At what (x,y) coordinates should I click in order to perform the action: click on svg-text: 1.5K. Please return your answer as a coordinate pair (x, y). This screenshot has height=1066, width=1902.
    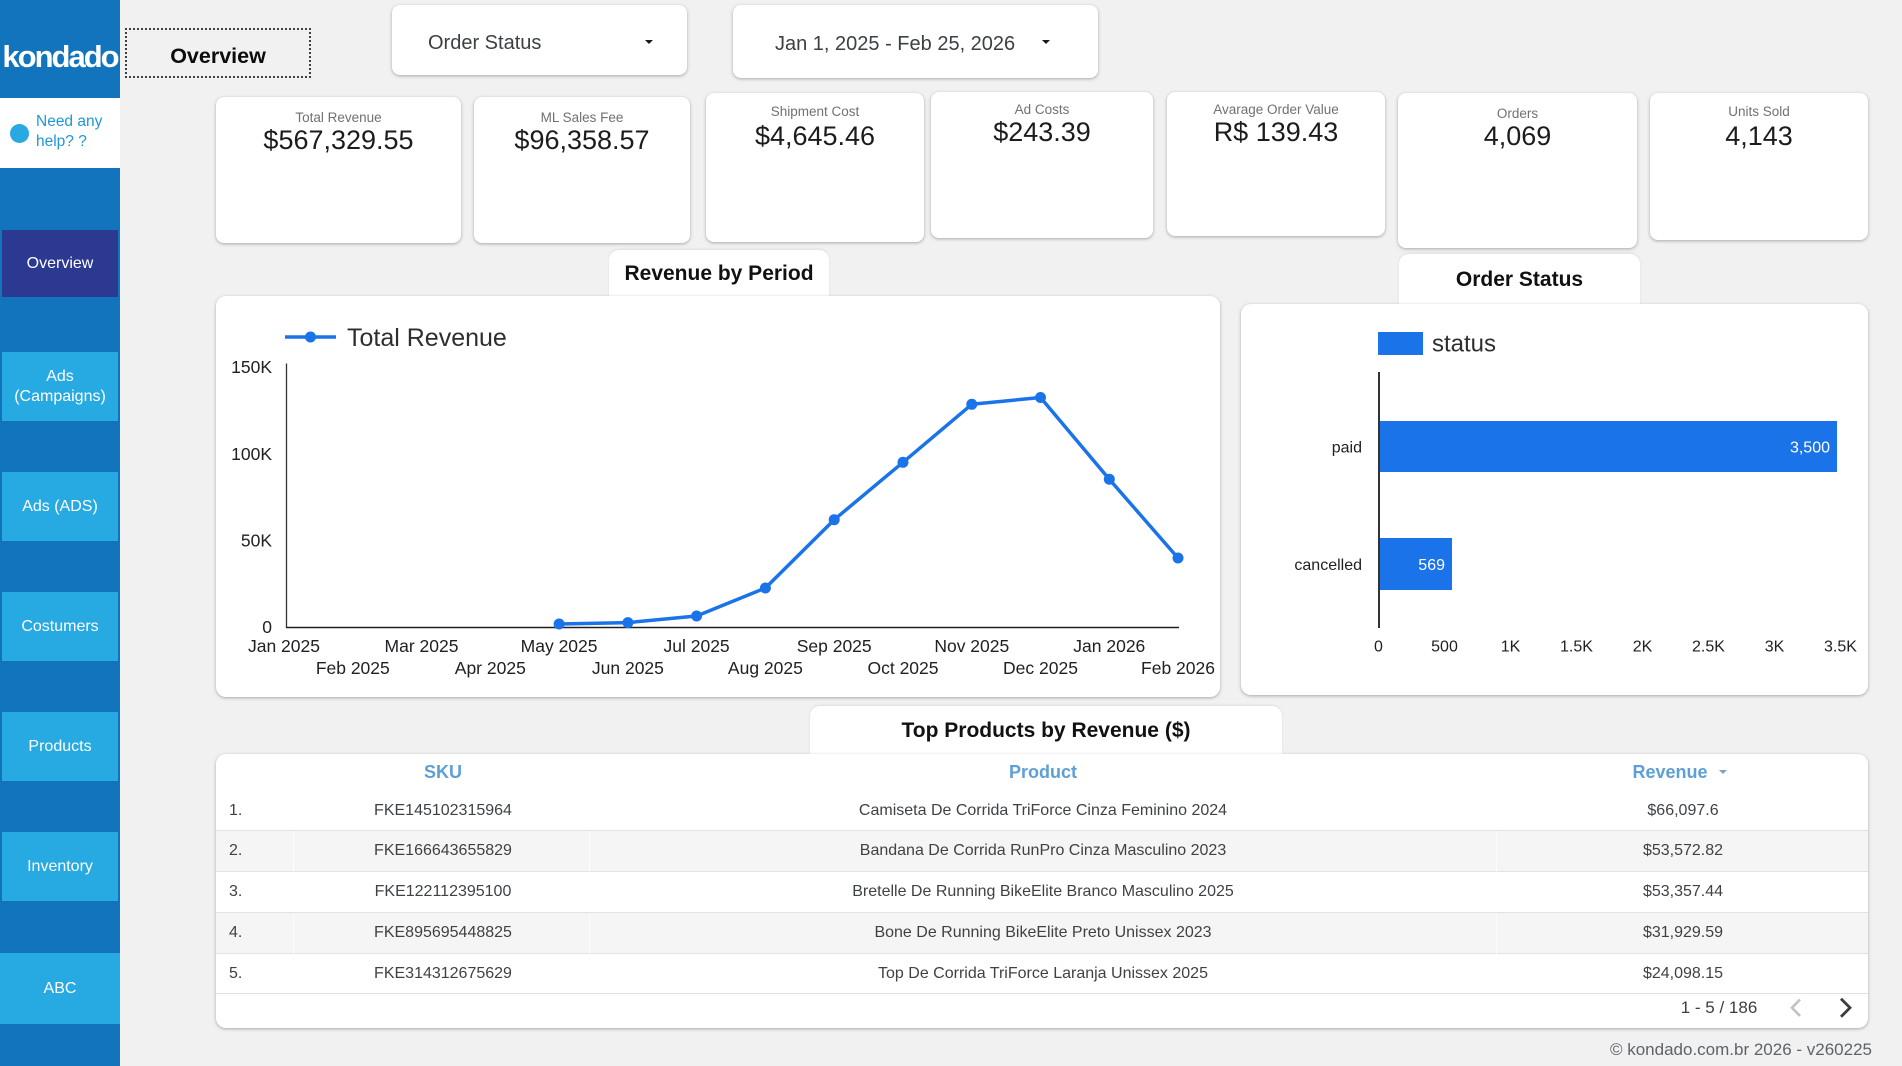
    Looking at the image, I should click on (1576, 647).